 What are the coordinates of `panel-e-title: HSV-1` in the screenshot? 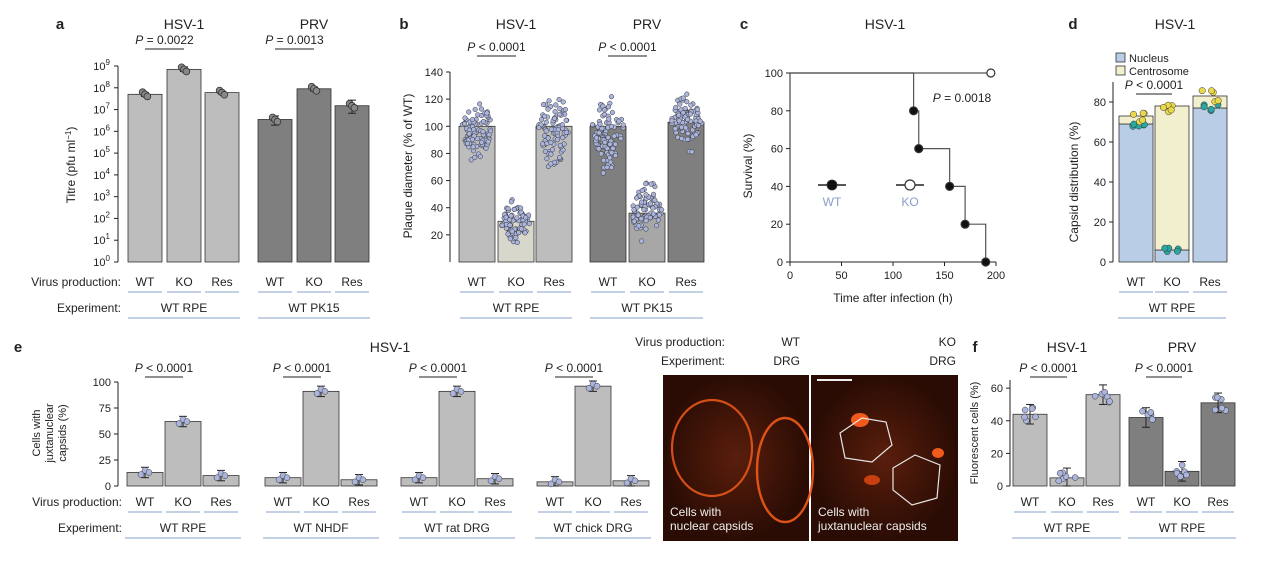 It's located at (390, 347).